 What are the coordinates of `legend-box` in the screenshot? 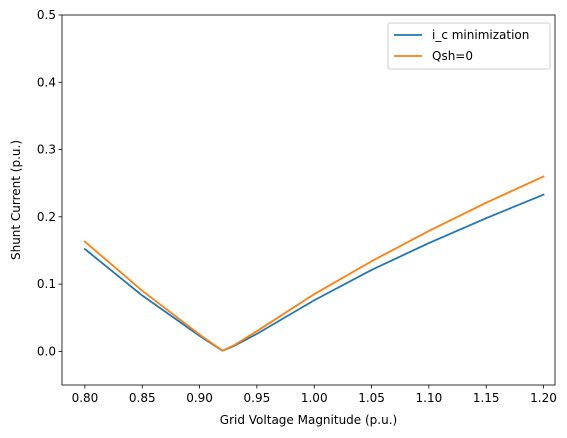 It's located at (469, 46).